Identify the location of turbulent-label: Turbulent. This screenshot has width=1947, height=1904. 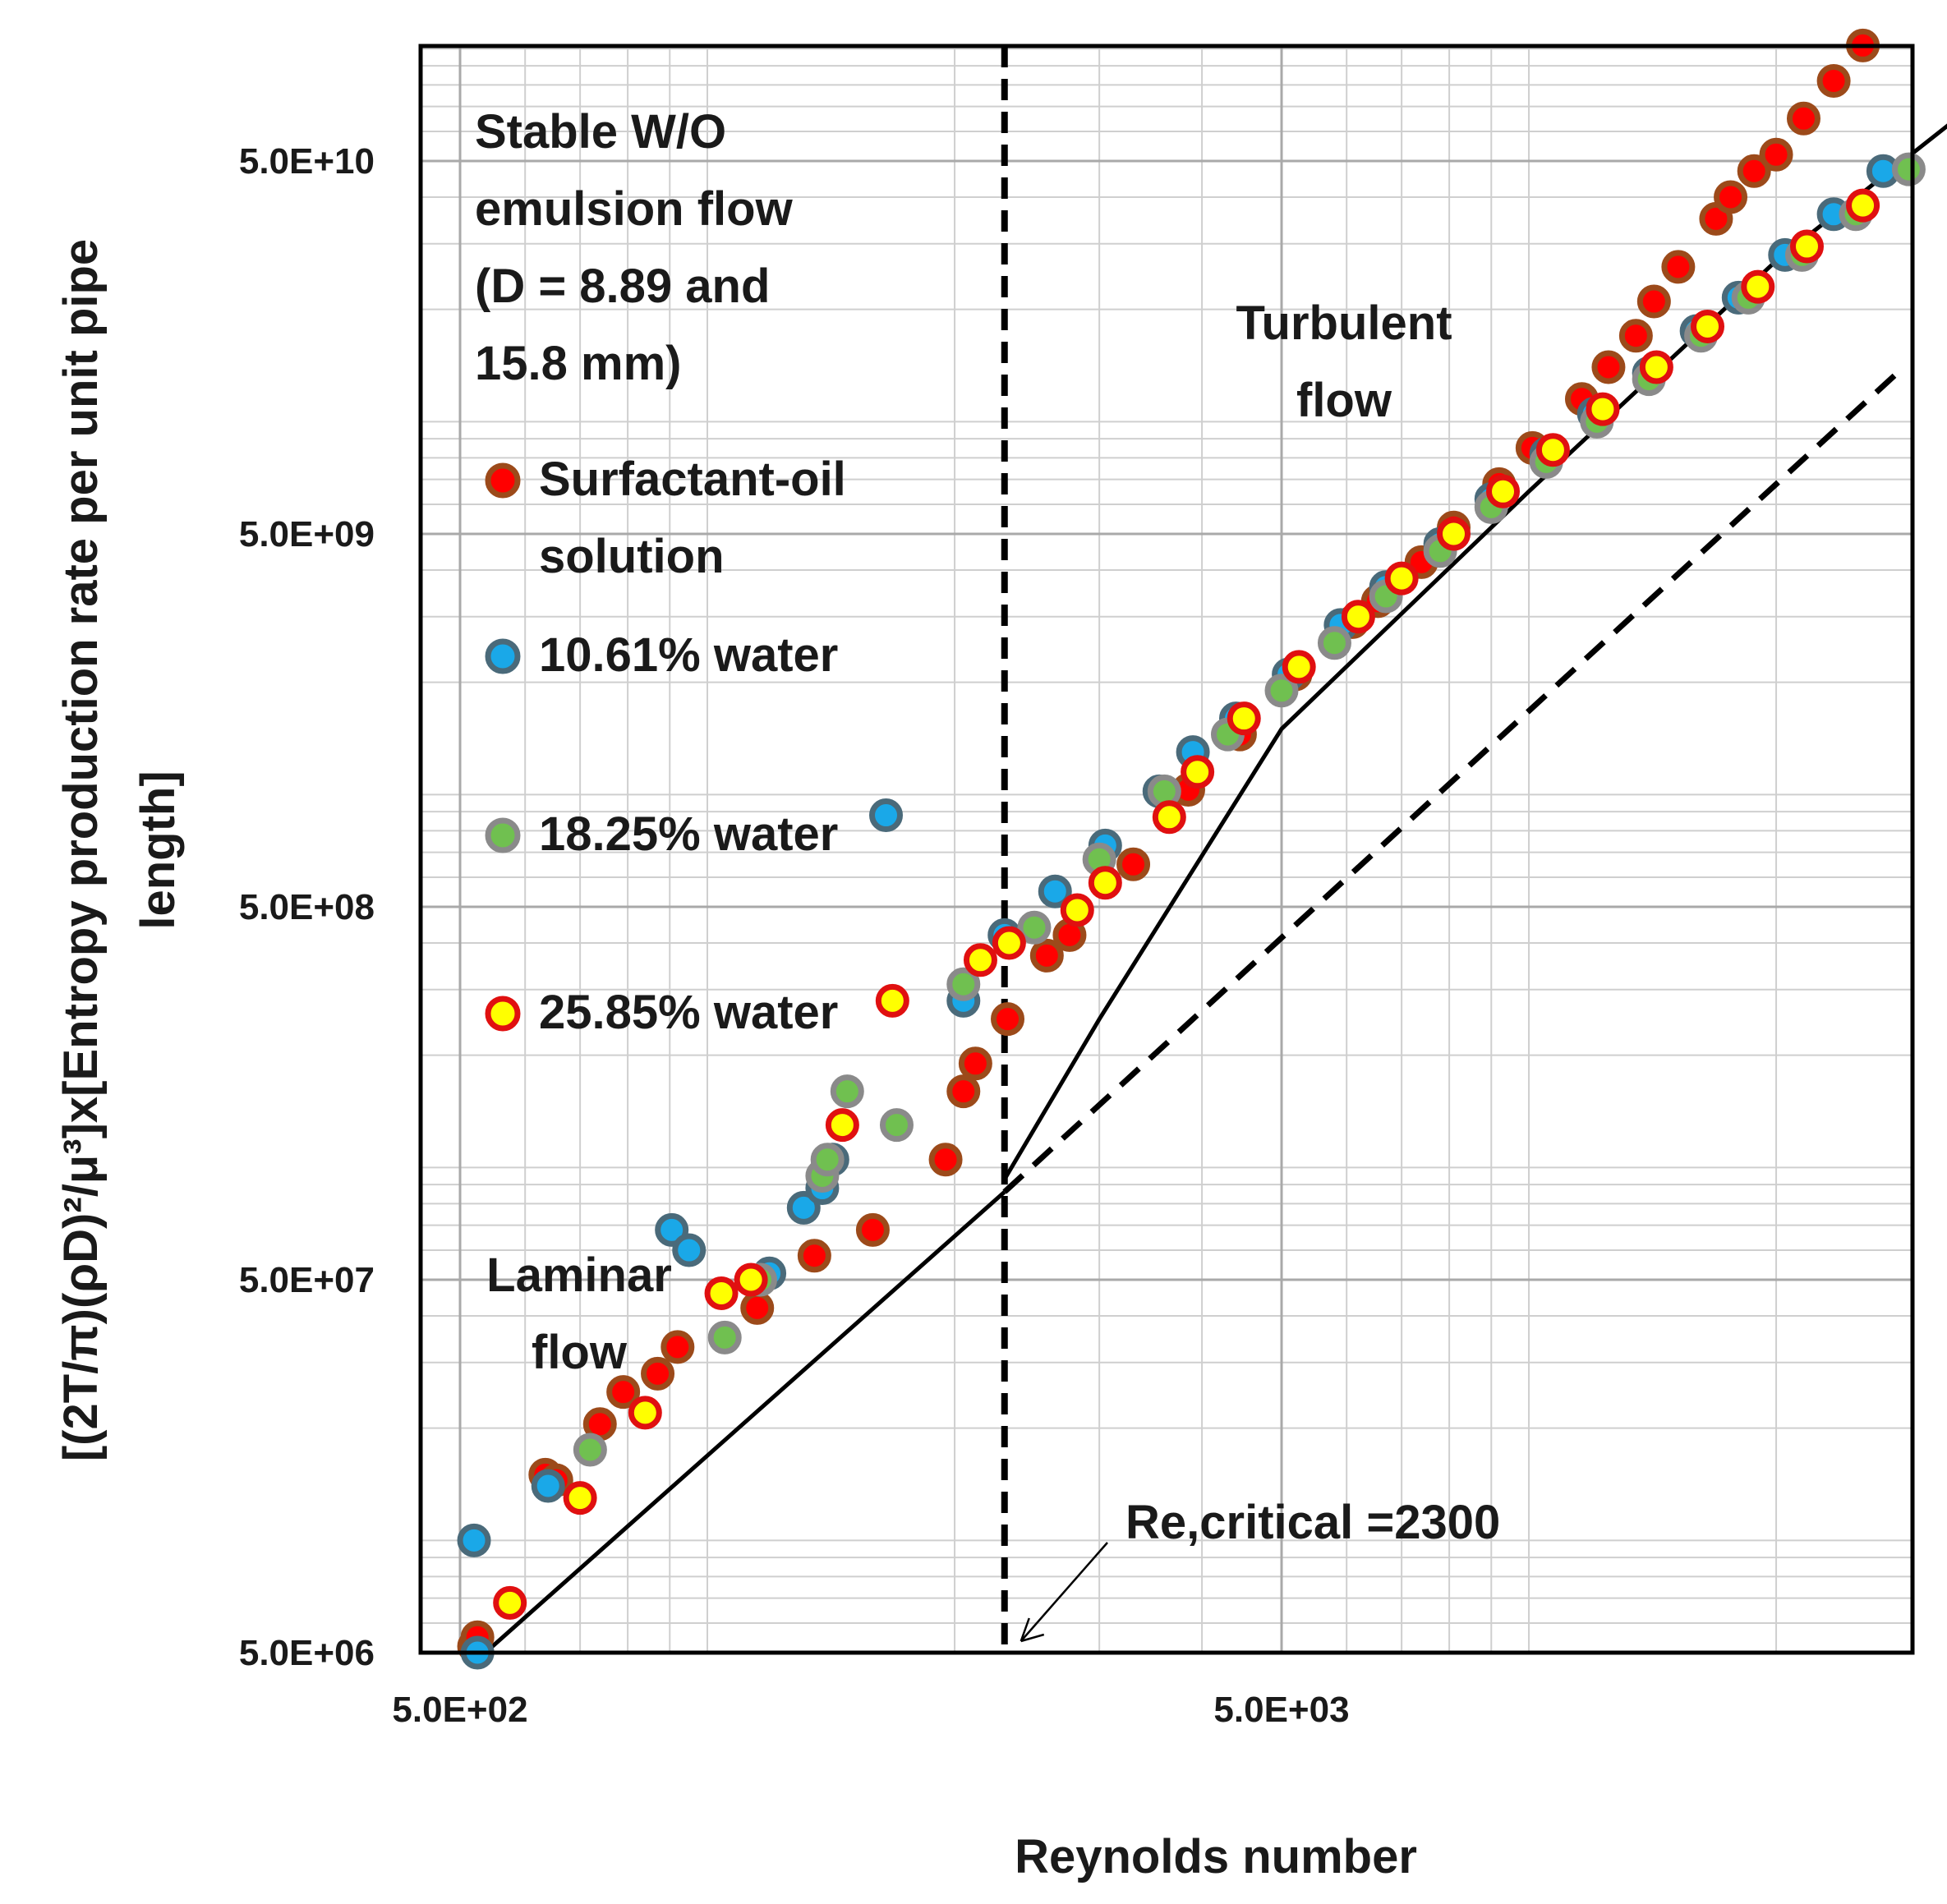
(1344, 323).